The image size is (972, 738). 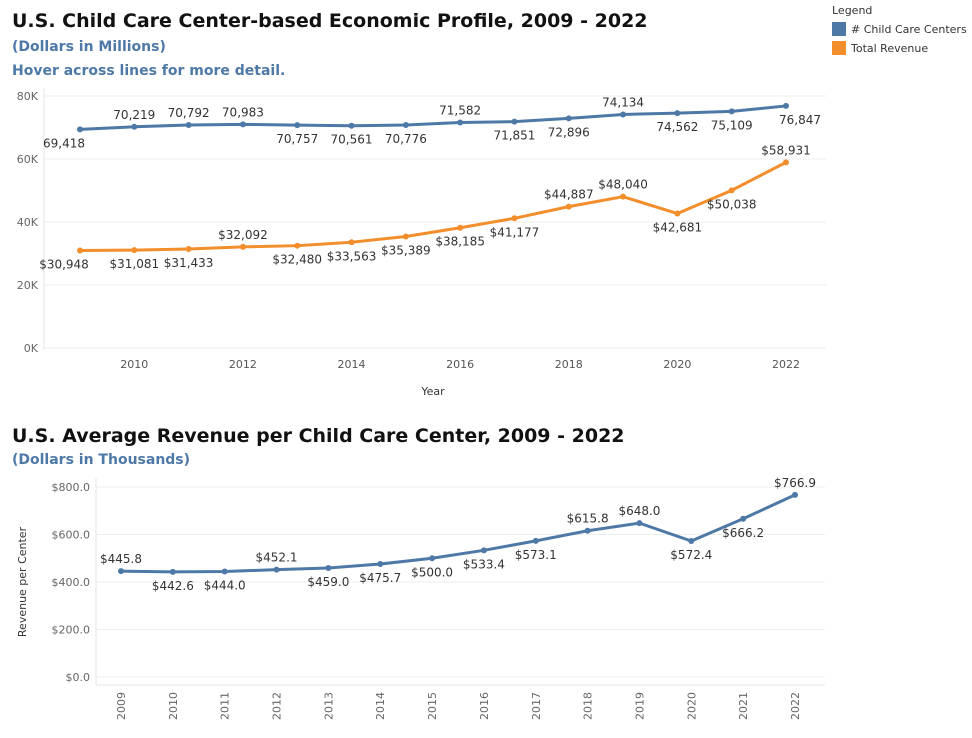 I want to click on y-tick-label: 40K, so click(x=28, y=222).